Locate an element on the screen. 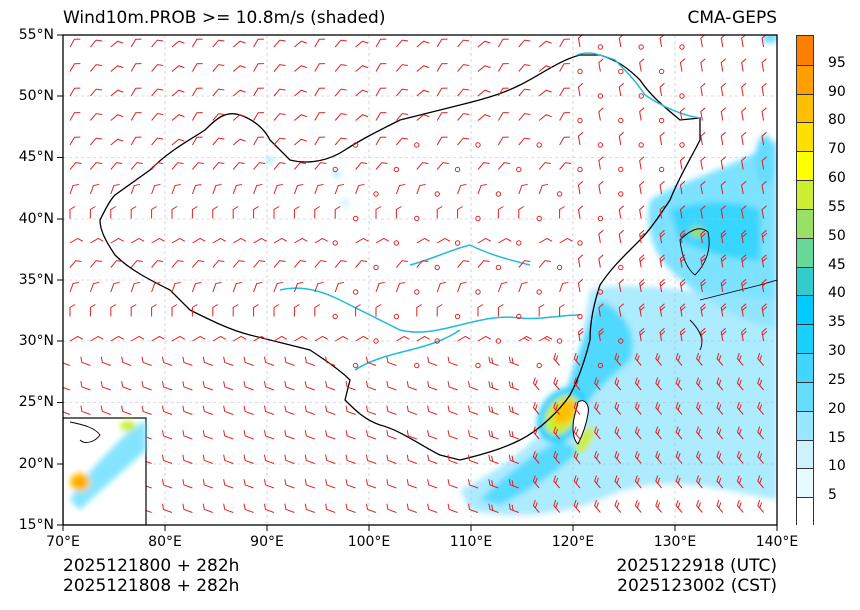  init-utc: 2025121800 + 282h is located at coordinates (151, 566).